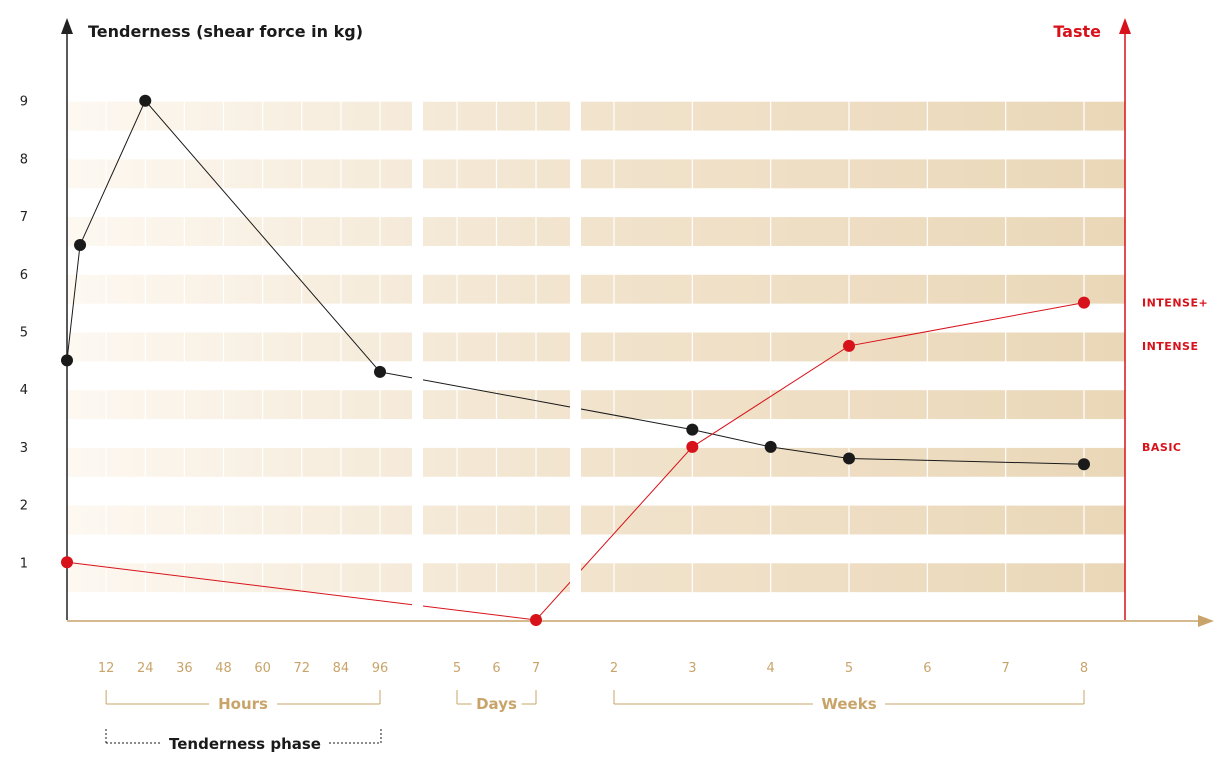 This screenshot has height=775, width=1230. Describe the element at coordinates (614, 668) in the screenshot. I see `x-tick-label: 2` at that location.